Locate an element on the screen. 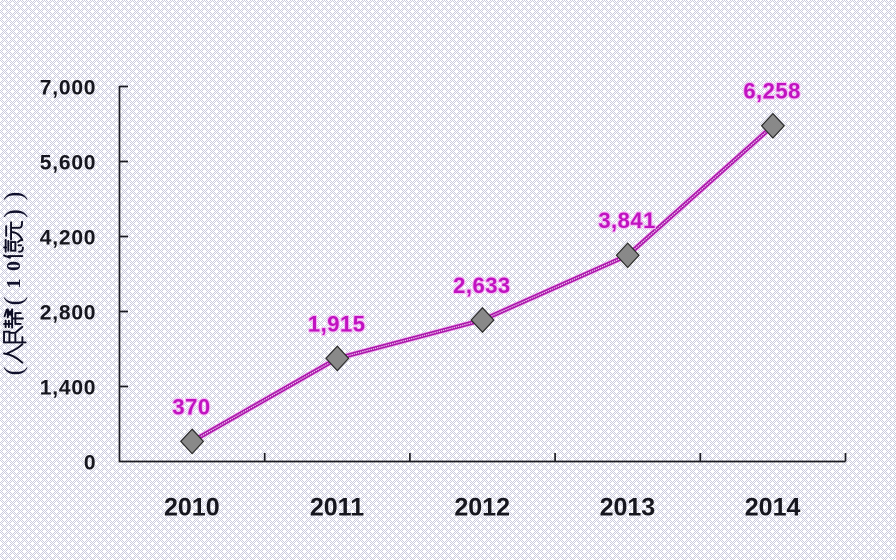  svg-text: 2,633 is located at coordinates (482, 285).